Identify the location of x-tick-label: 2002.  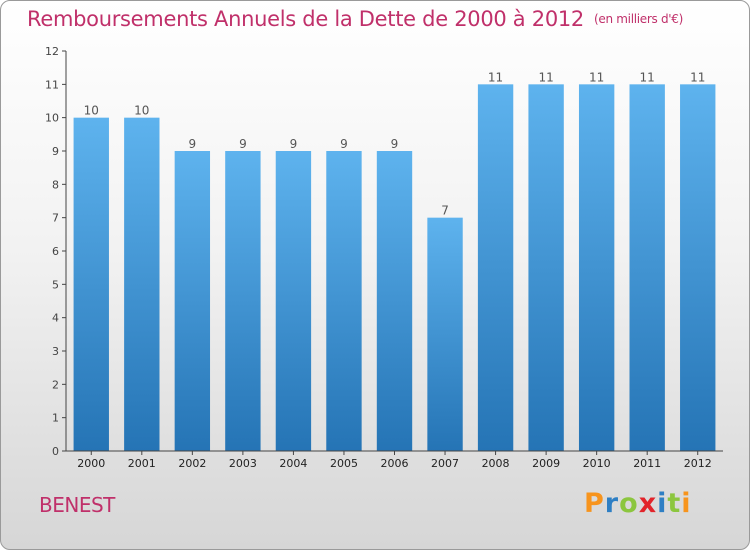
(192, 463).